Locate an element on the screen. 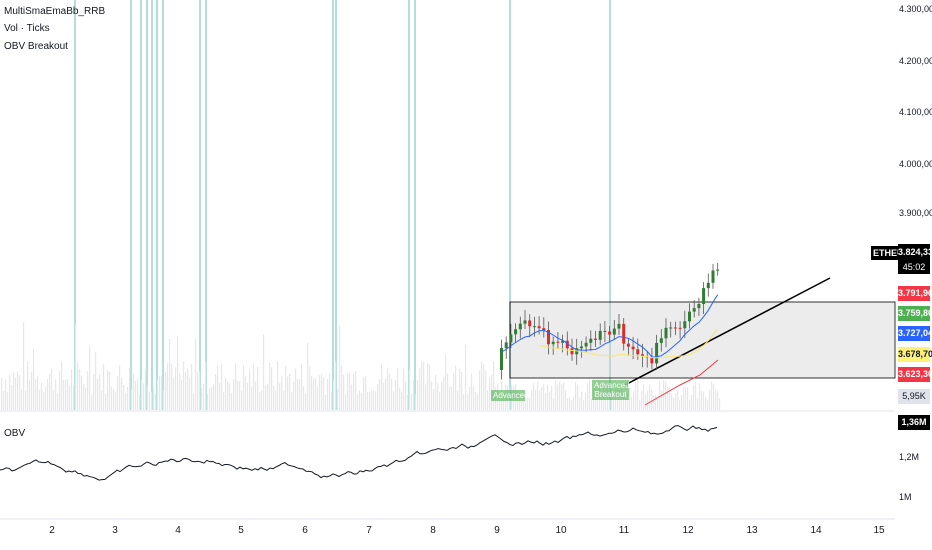 This screenshot has width=932, height=550. volume-tag: 5,95K is located at coordinates (914, 396).